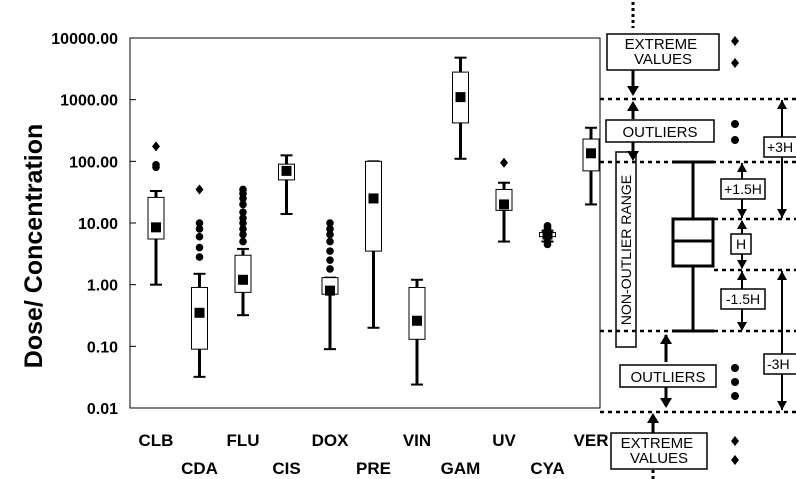  Describe the element at coordinates (547, 468) in the screenshot. I see `category-label-cya: CYA` at that location.